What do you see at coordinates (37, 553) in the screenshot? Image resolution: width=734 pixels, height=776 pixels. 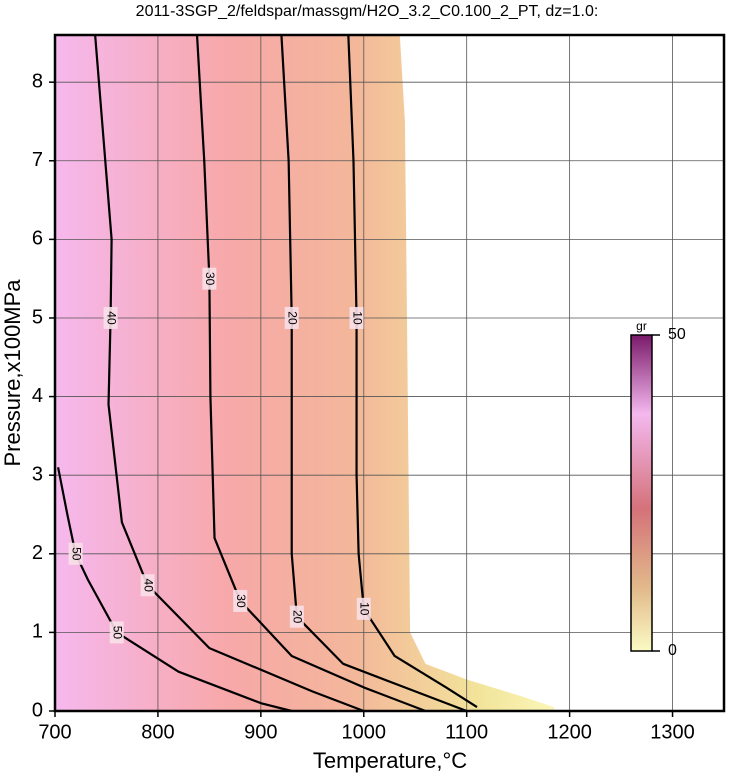 I see `y-tick-label: 2` at bounding box center [37, 553].